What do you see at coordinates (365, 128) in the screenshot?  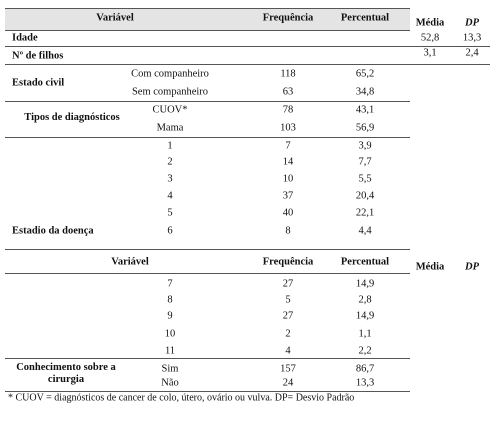 I see `percent-cell: 56,9` at bounding box center [365, 128].